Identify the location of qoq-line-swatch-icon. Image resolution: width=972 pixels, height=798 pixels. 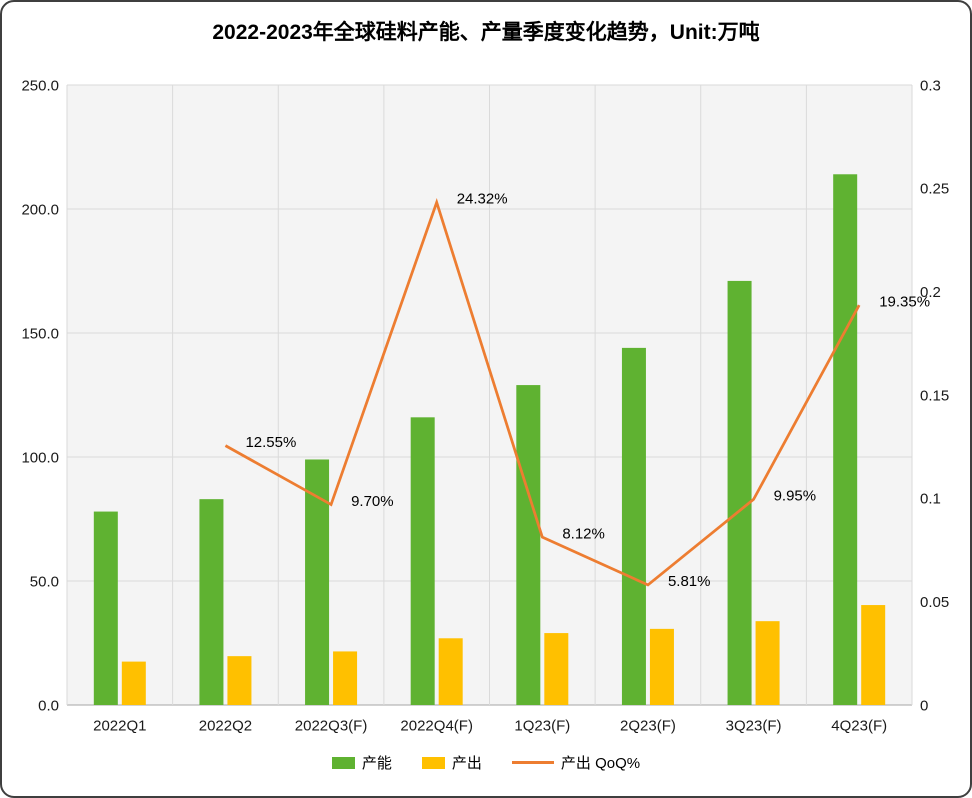
(532, 762).